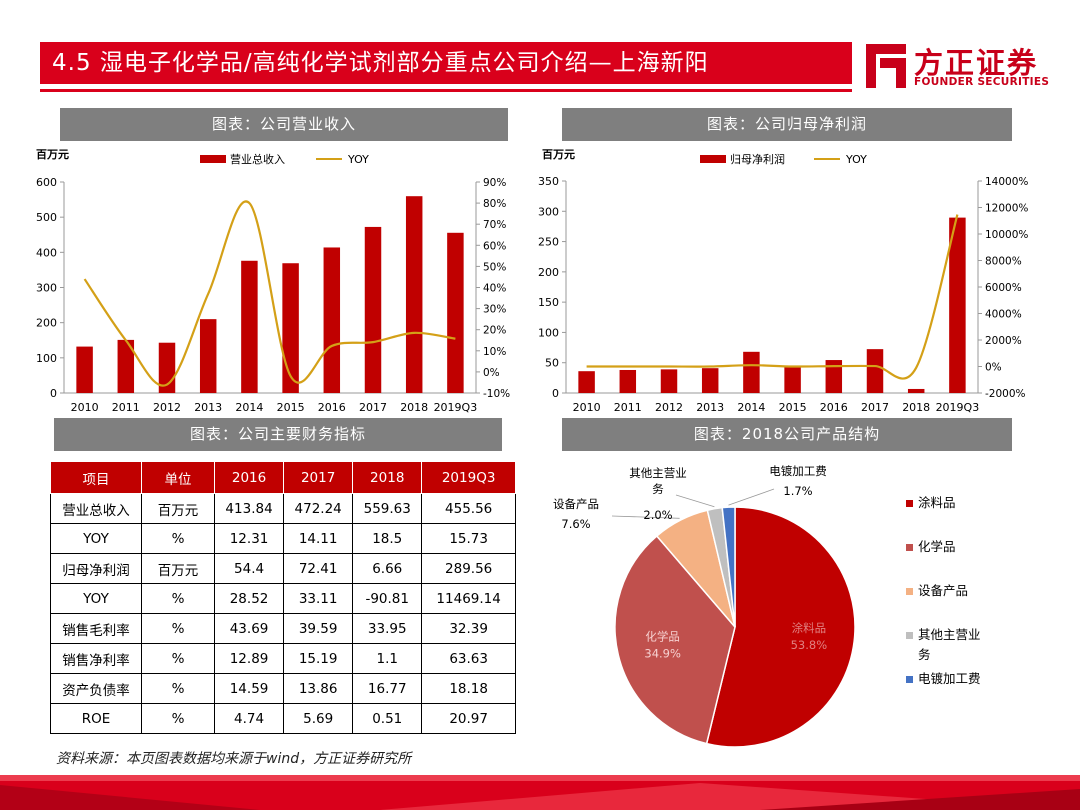 The height and width of the screenshot is (810, 1080). What do you see at coordinates (178, 568) in the screenshot?
I see `table-cell: 百万元` at bounding box center [178, 568].